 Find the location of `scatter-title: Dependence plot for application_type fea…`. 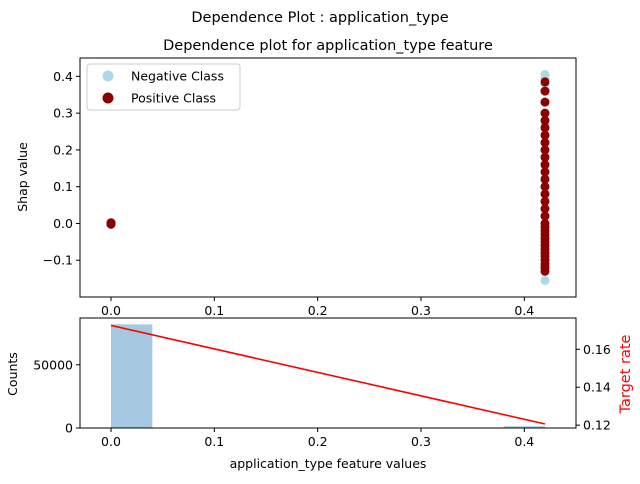

scatter-title: Dependence plot for application_type fea… is located at coordinates (328, 46).